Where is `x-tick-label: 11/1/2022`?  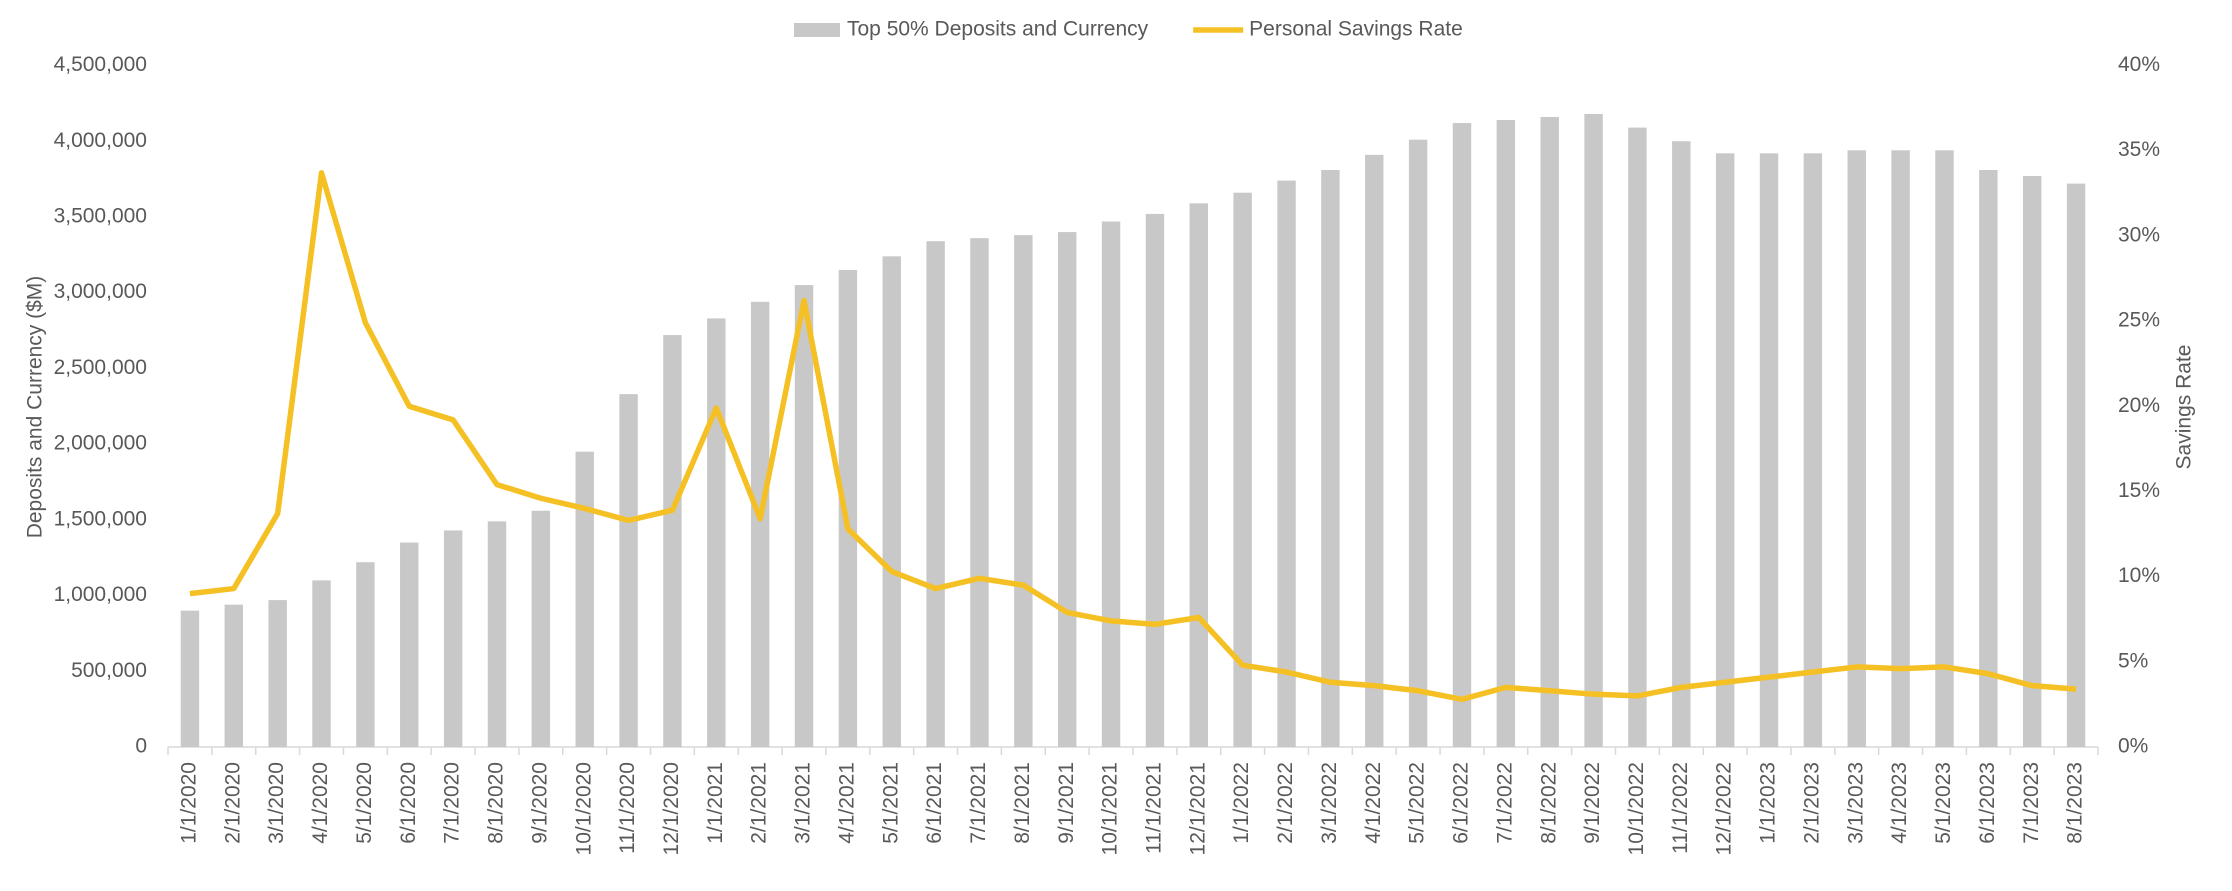
x-tick-label: 11/1/2022 is located at coordinates (1680, 808).